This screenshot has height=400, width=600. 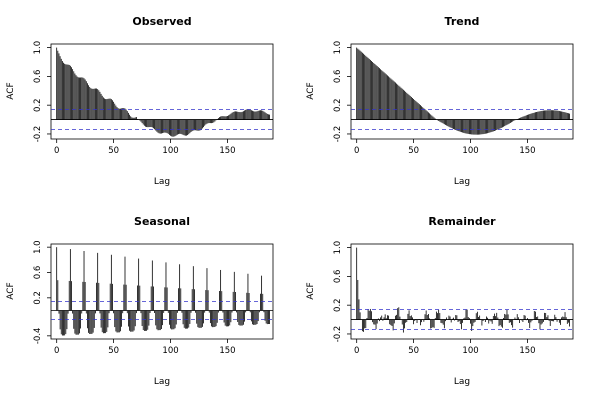 What do you see at coordinates (38, 336) in the screenshot?
I see `y-tick-label: -0.4` at bounding box center [38, 336].